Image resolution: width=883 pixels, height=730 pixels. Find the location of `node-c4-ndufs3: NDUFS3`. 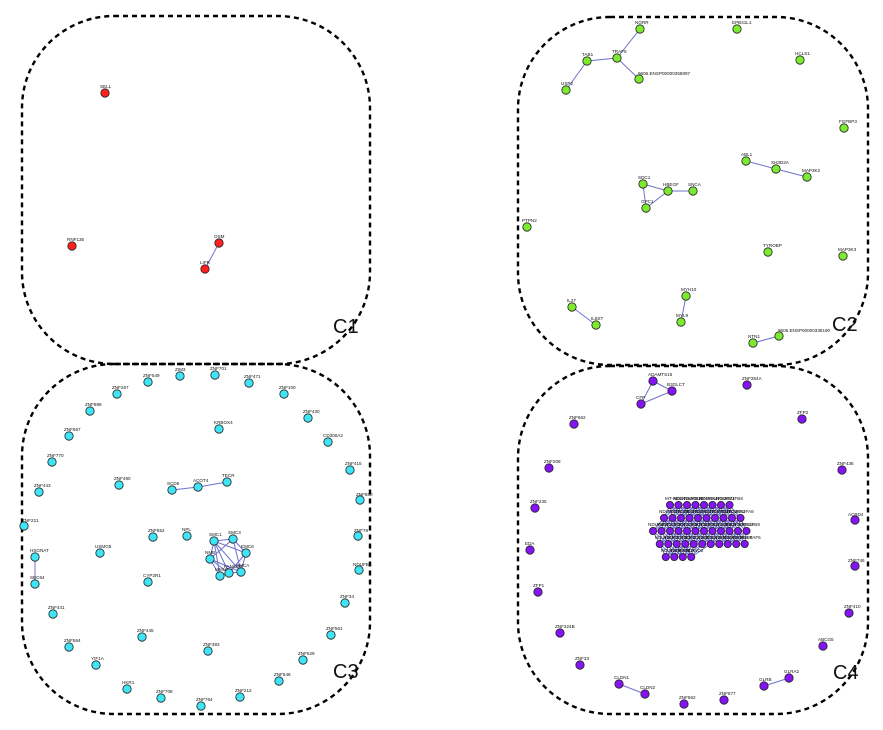

node-c4-ndufs3: NDUFS3 is located at coordinates (668, 516).